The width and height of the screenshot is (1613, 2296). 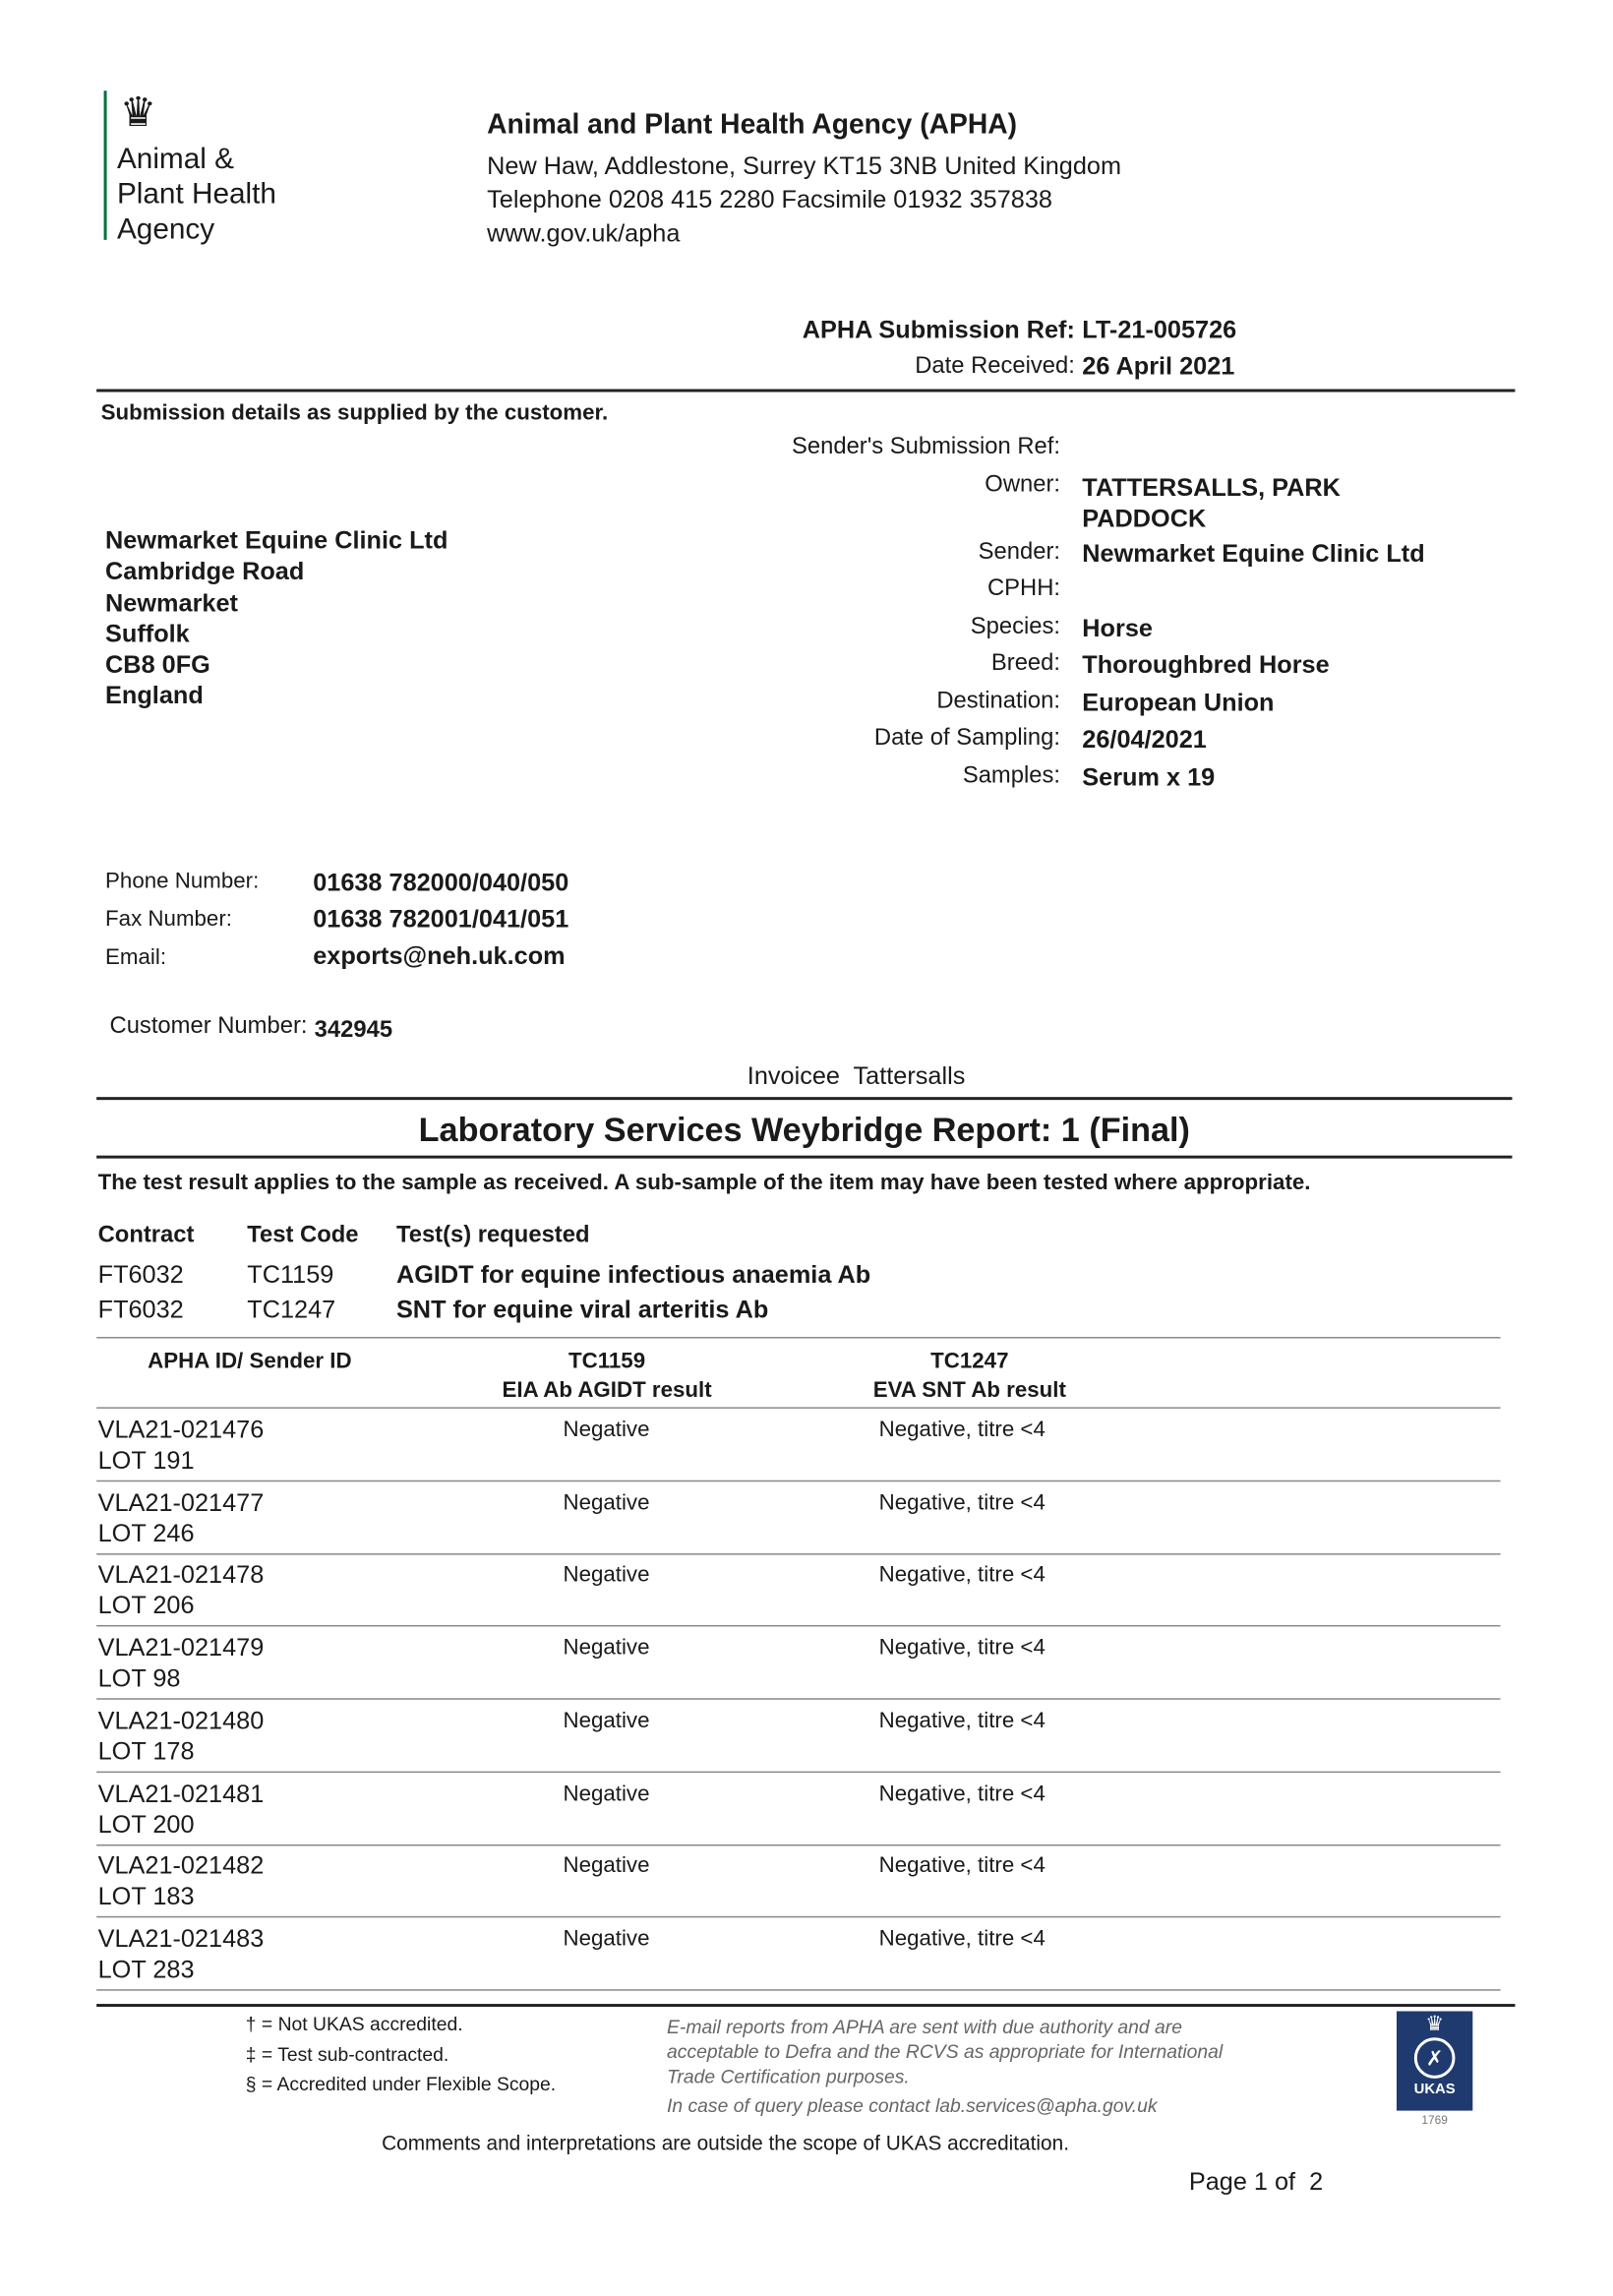 What do you see at coordinates (165, 229) in the screenshot?
I see `logo-line: Agency` at bounding box center [165, 229].